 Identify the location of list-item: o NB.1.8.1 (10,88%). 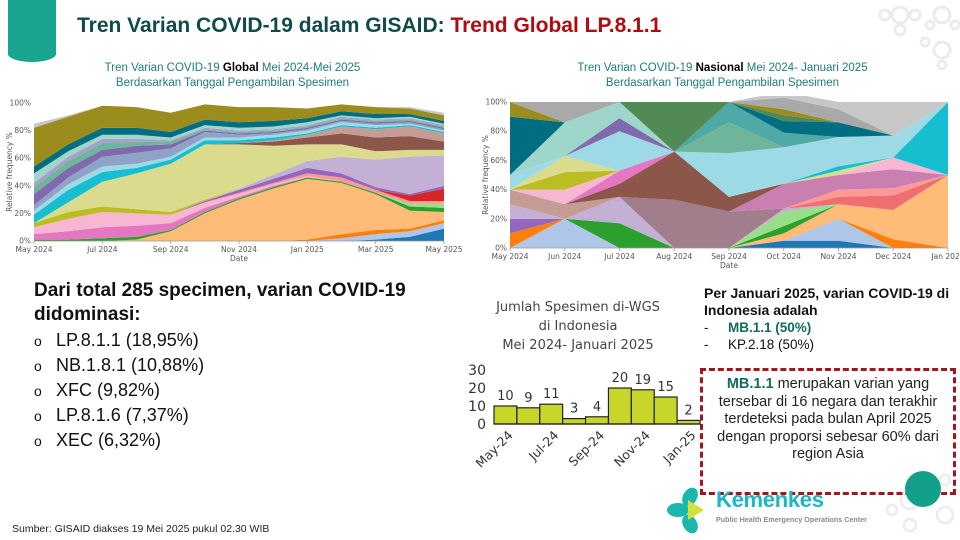
(244, 365).